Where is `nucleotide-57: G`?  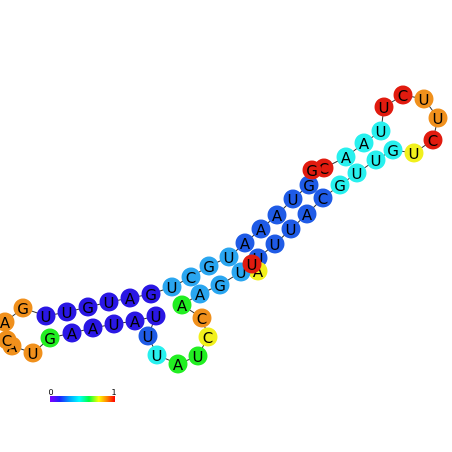 nucleotide-57: G is located at coordinates (312, 170).